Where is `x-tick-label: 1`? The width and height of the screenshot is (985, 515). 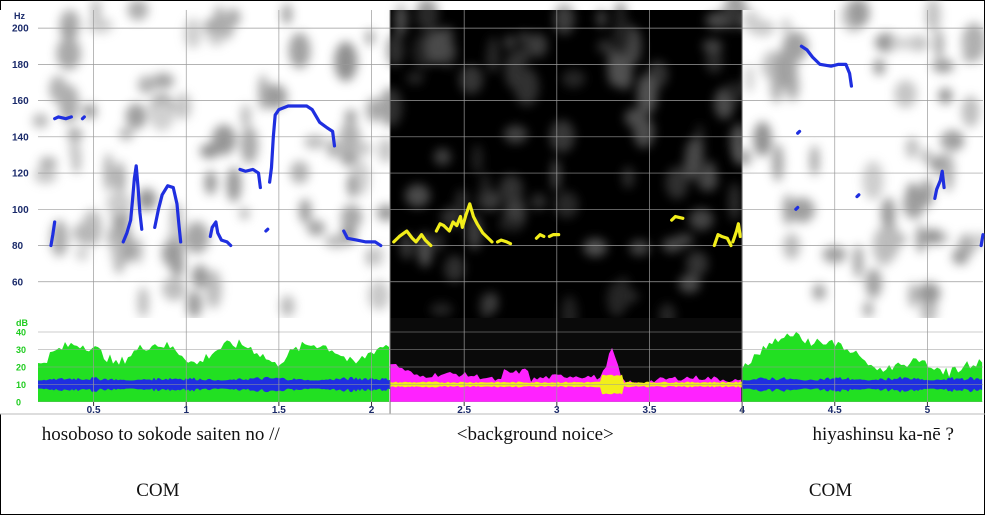 x-tick-label: 1 is located at coordinates (186, 410).